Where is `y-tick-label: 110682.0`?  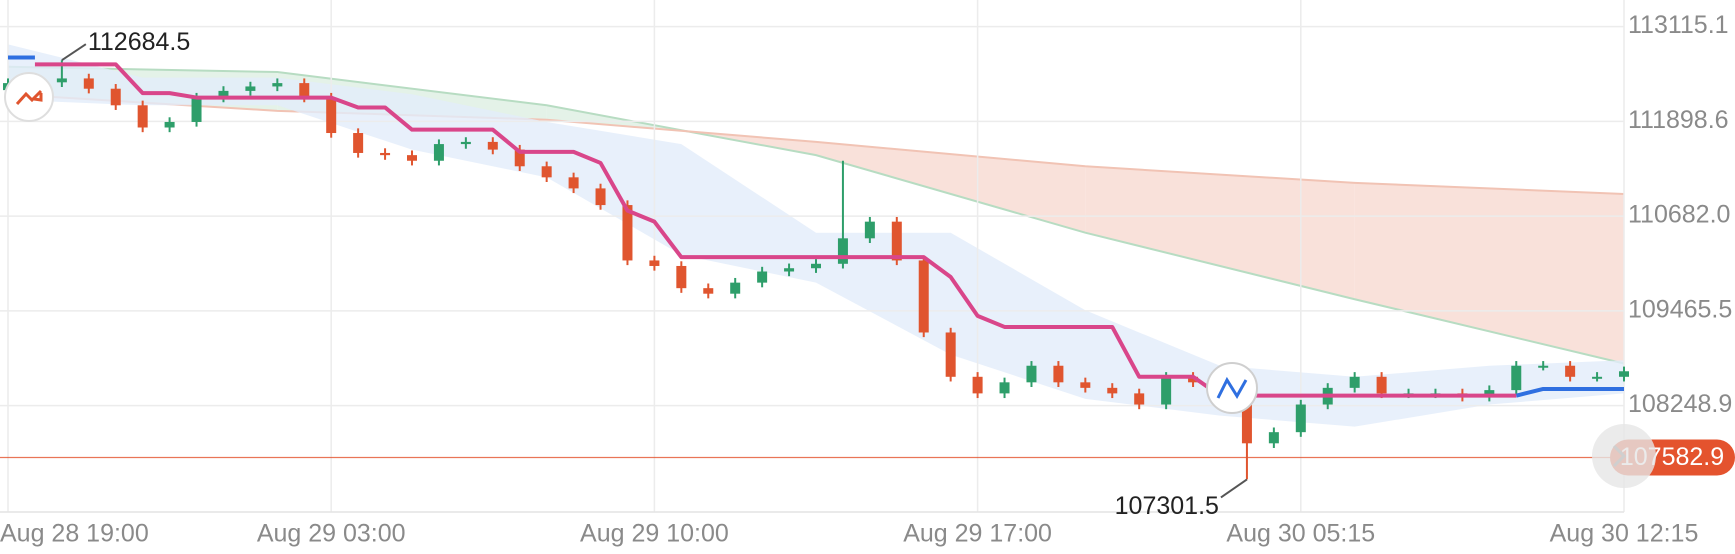
y-tick-label: 110682.0 is located at coordinates (1679, 215).